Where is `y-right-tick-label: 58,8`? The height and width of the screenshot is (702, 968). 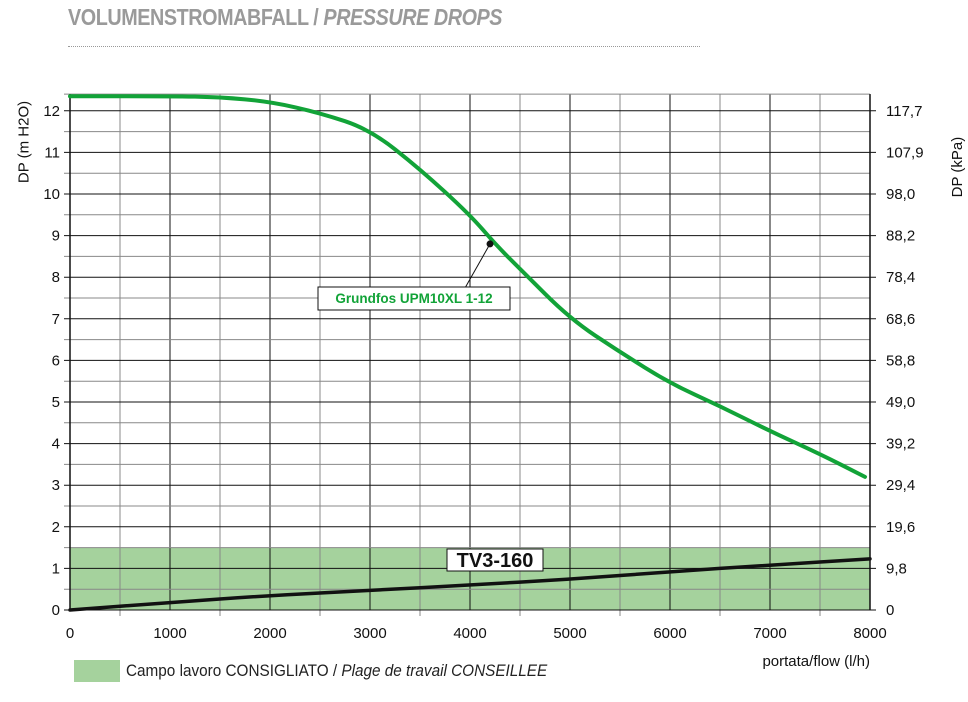 y-right-tick-label: 58,8 is located at coordinates (900, 360).